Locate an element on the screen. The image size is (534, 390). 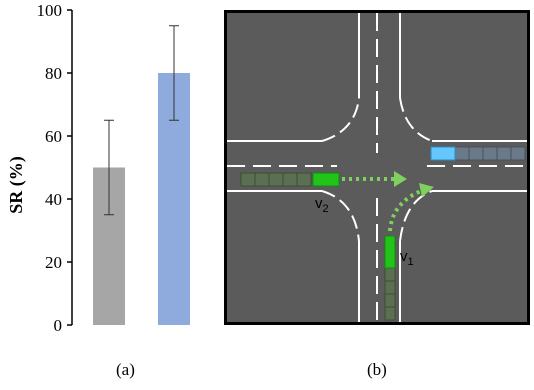
caption-a: (a) is located at coordinates (125, 369).